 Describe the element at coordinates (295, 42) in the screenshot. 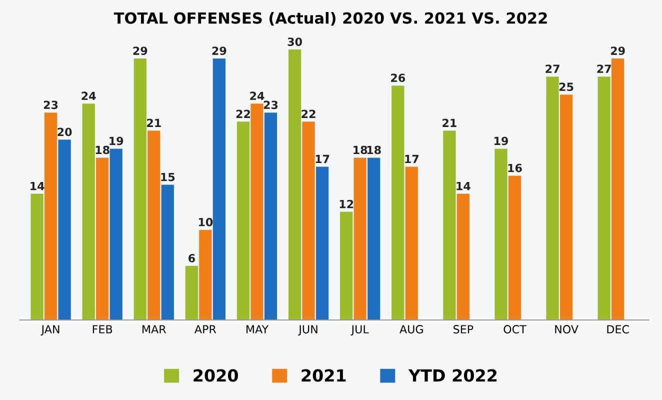

I see `data-label: 30` at that location.